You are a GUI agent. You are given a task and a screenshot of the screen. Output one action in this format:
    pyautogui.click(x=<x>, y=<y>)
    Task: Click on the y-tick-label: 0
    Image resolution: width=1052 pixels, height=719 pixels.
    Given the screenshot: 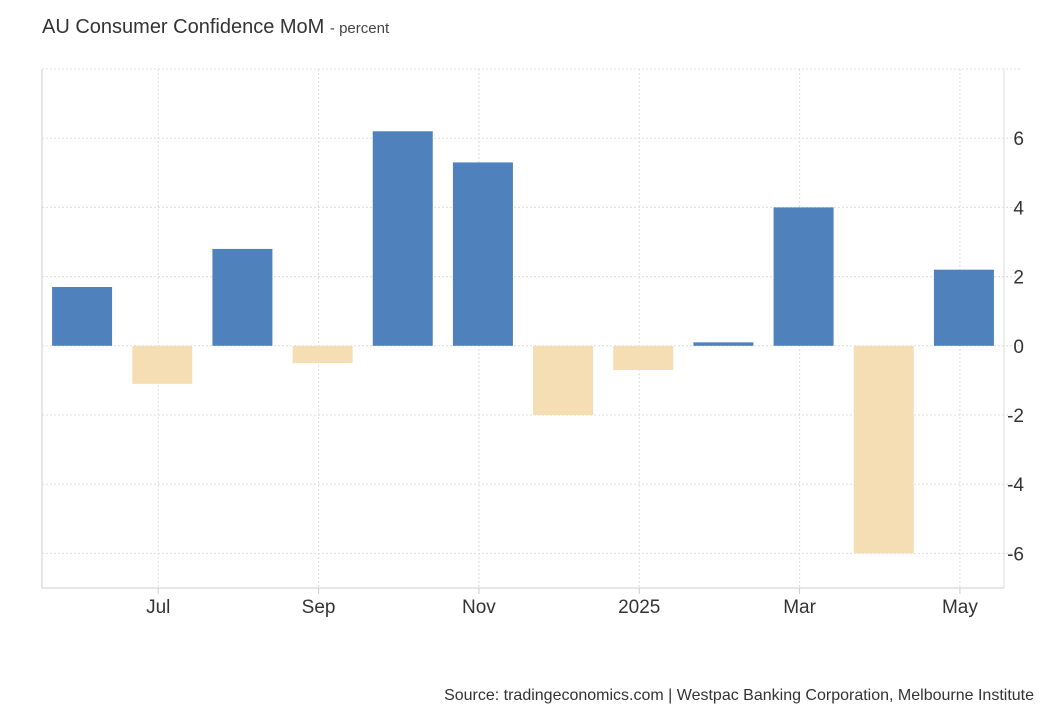 What is the action you would take?
    pyautogui.click(x=1018, y=347)
    